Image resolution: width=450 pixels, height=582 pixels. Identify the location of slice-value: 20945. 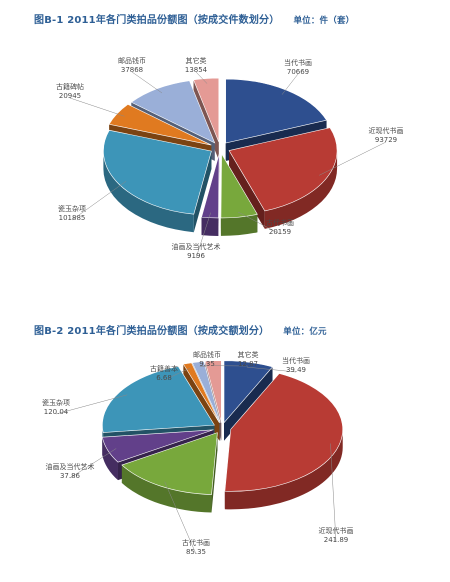
(70, 96).